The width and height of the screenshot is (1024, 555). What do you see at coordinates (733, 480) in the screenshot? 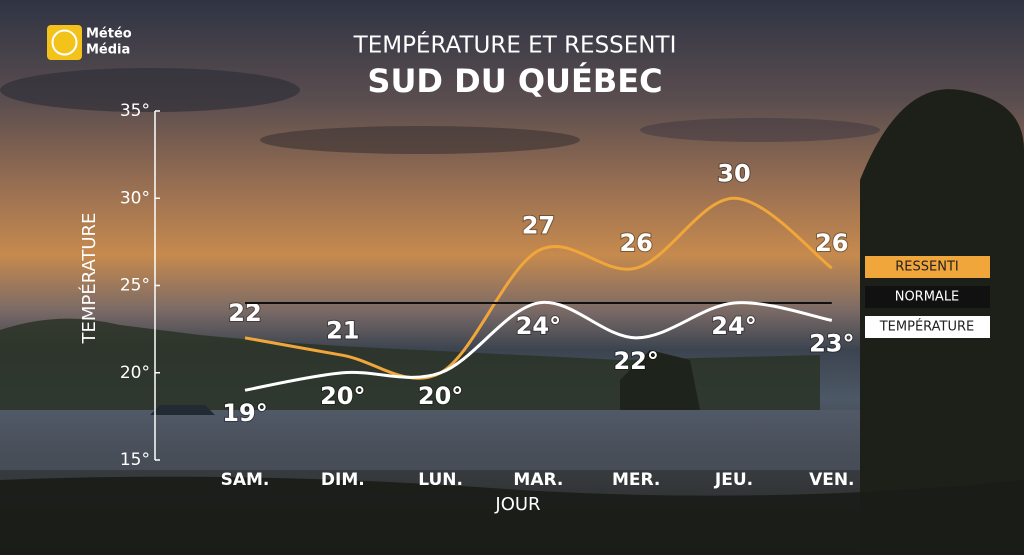
I see `x-tick-label: JEU.` at bounding box center [733, 480].